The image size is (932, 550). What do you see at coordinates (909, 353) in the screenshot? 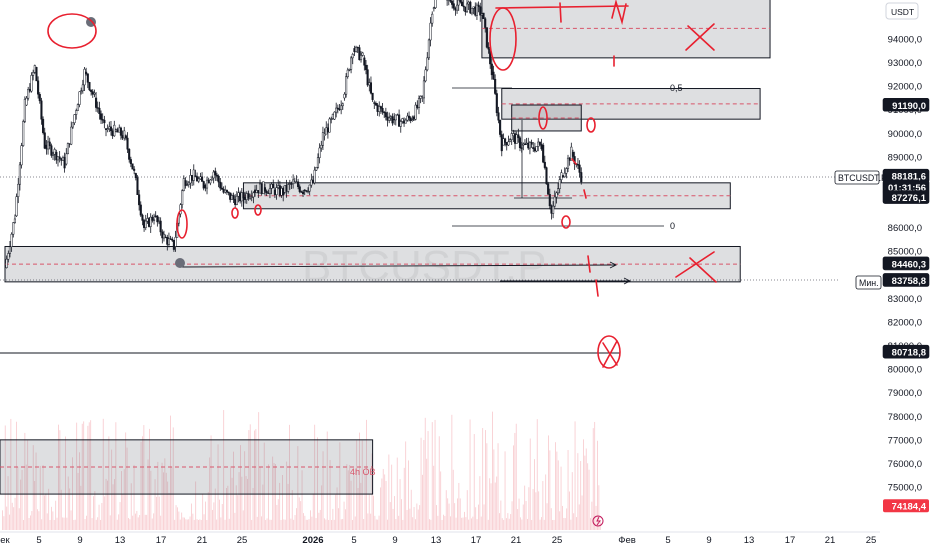
I see `svg-text: 80718,8` at bounding box center [909, 353].